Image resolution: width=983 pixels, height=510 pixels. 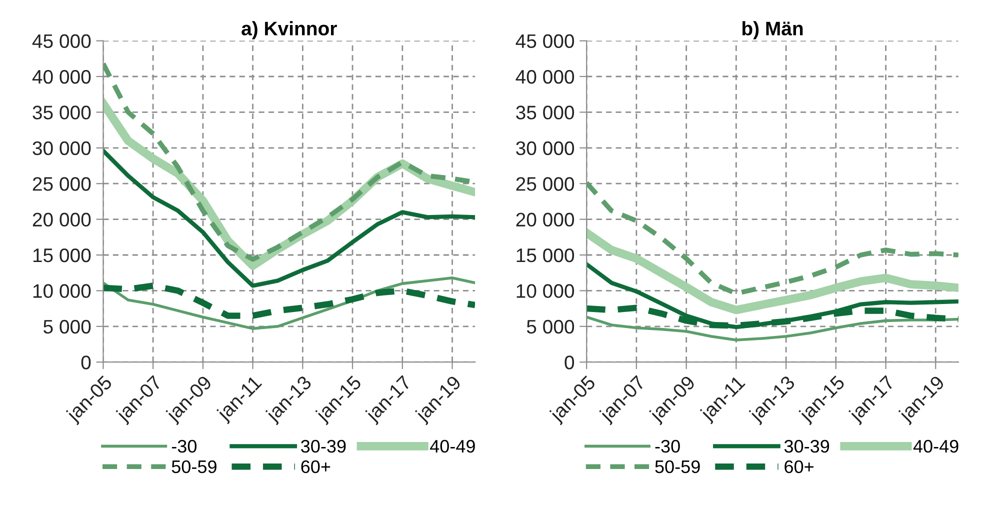 What do you see at coordinates (772, 30) in the screenshot?
I see `chart-title: b) Män` at bounding box center [772, 30].